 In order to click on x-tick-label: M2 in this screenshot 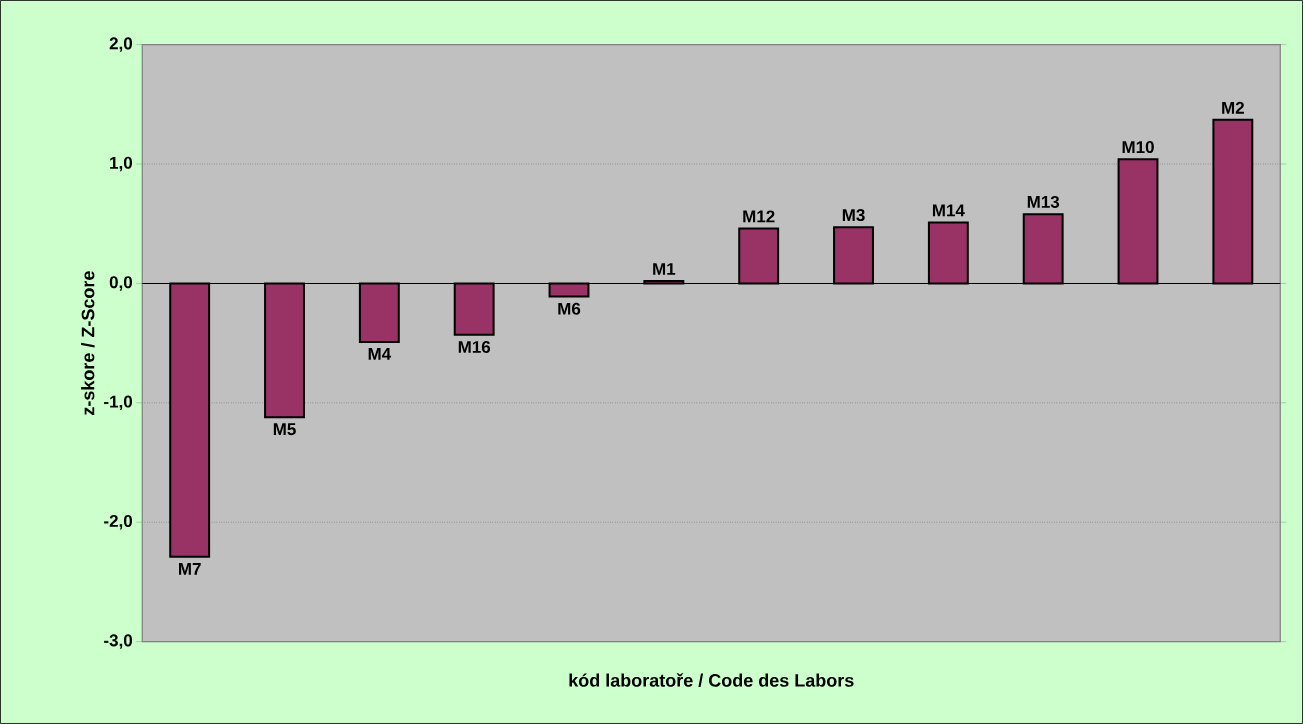, I will do `click(1233, 107)`.